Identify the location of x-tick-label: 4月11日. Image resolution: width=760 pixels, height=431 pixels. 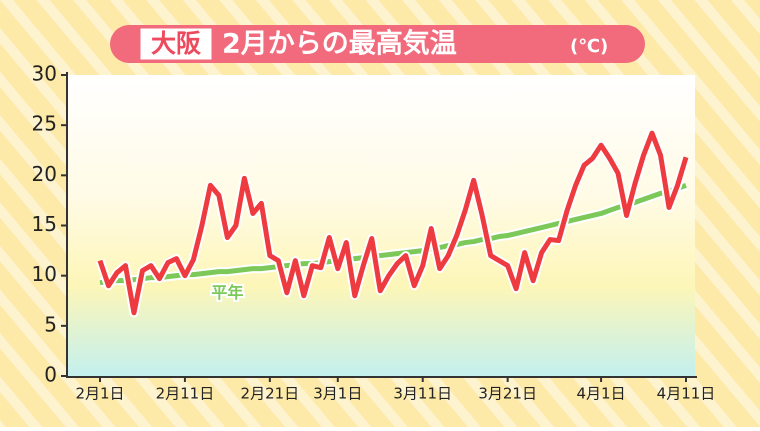
(686, 394).